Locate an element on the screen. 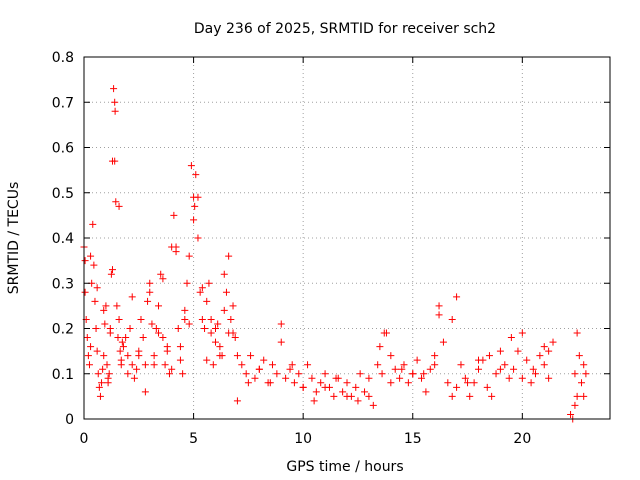 The height and width of the screenshot is (480, 640). y-axis-label: SRMTID / TECUs is located at coordinates (14, 238).